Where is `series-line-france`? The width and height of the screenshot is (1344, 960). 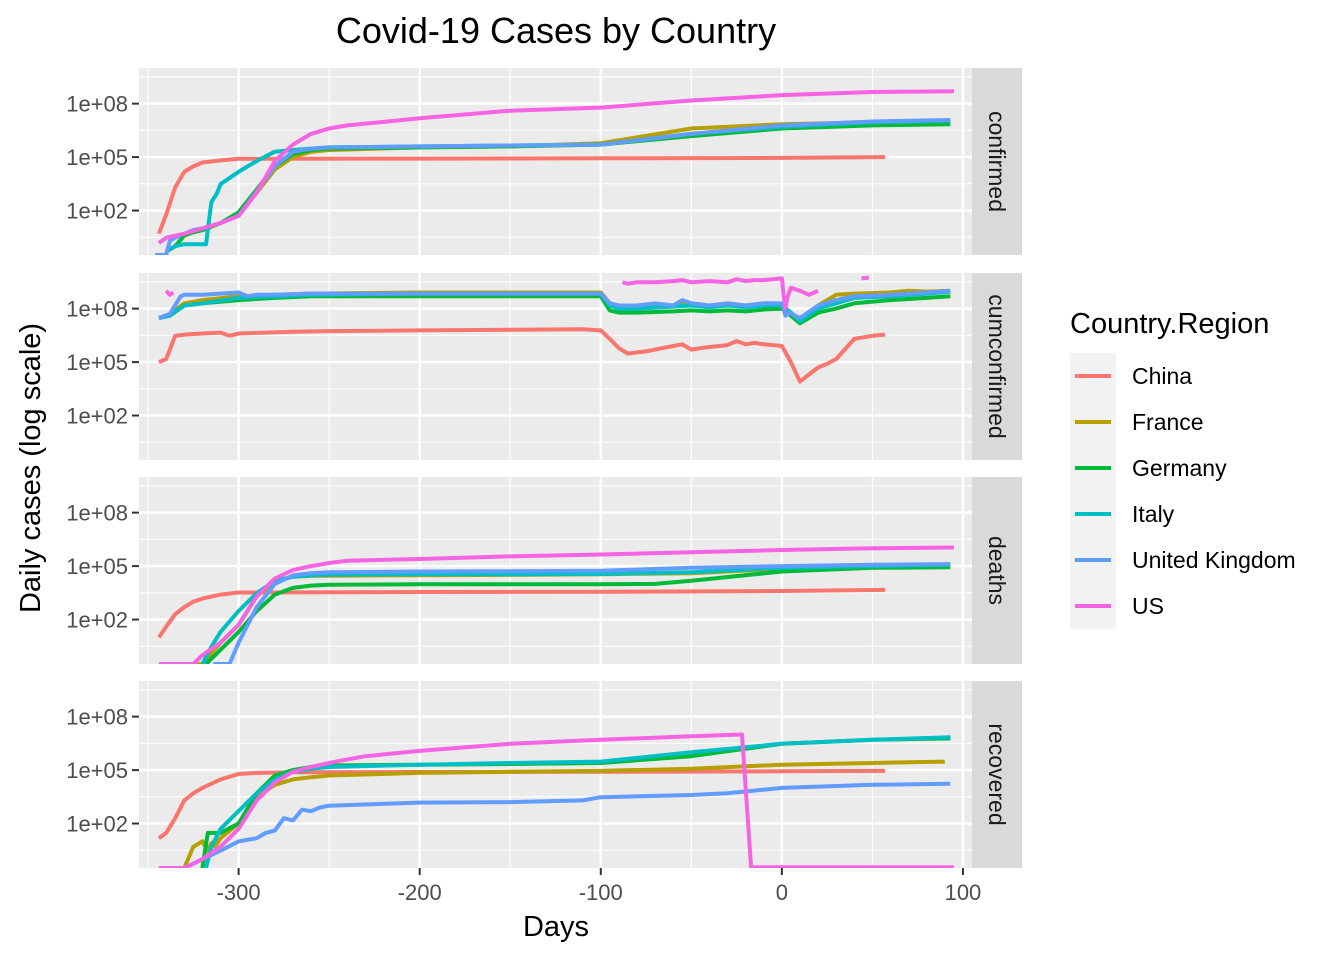 series-line-france is located at coordinates (563, 813).